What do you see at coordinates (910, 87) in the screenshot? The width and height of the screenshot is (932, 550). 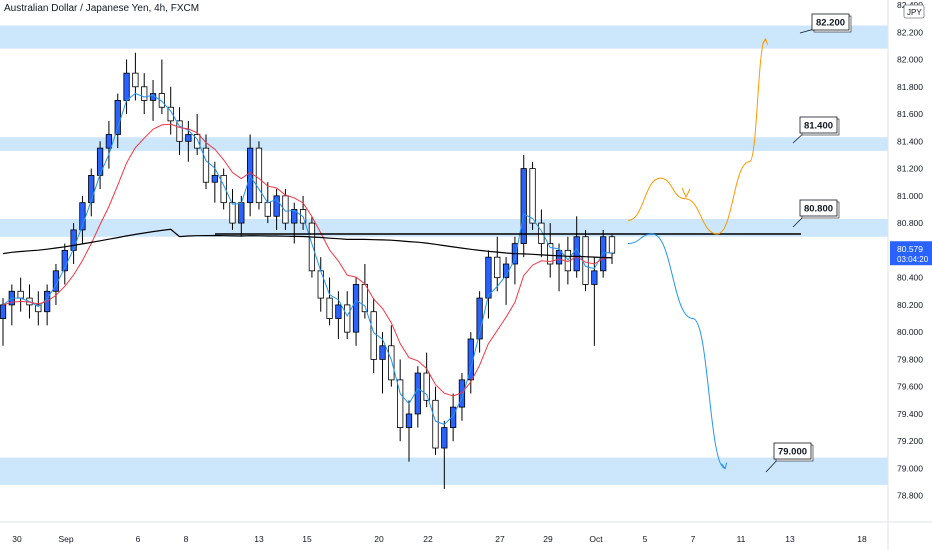 I see `y-tick-label: 81.800` at bounding box center [910, 87].